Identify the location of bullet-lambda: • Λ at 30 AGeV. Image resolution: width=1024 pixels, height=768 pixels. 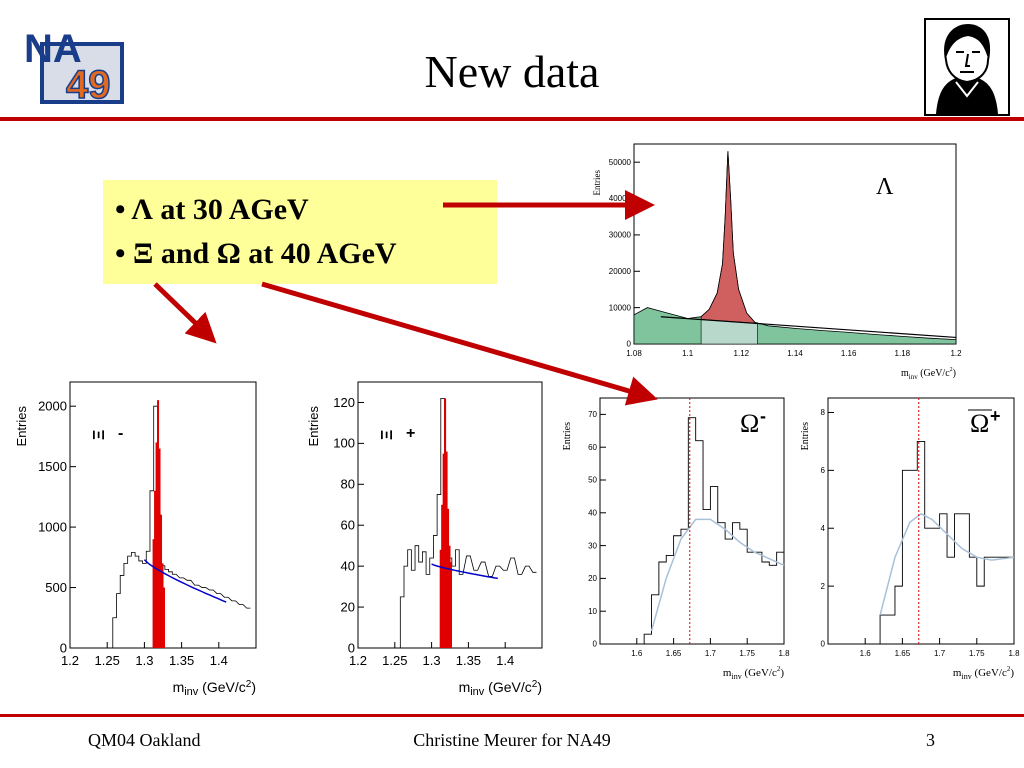
(212, 209).